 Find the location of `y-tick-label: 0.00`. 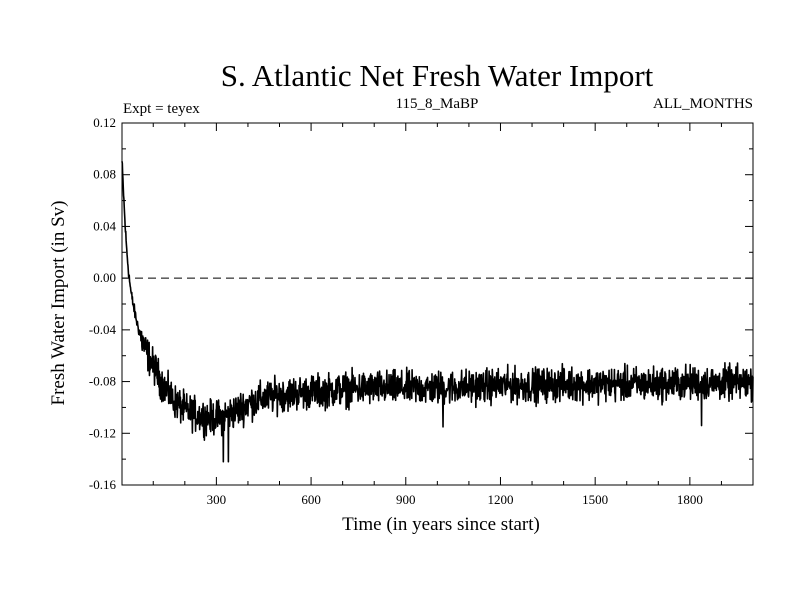

y-tick-label: 0.00 is located at coordinates (104, 277).